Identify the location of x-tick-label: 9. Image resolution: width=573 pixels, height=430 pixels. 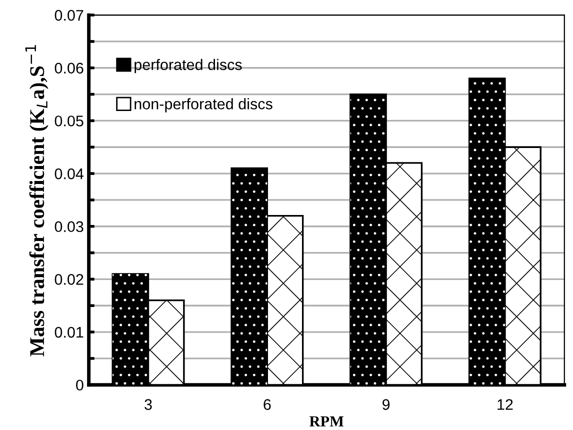
(386, 404).